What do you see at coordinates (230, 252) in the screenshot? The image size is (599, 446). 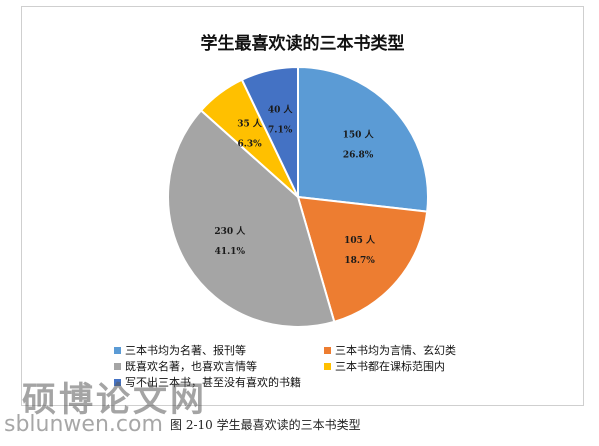 I see `pie-percent-label-2: 41.1%` at bounding box center [230, 252].